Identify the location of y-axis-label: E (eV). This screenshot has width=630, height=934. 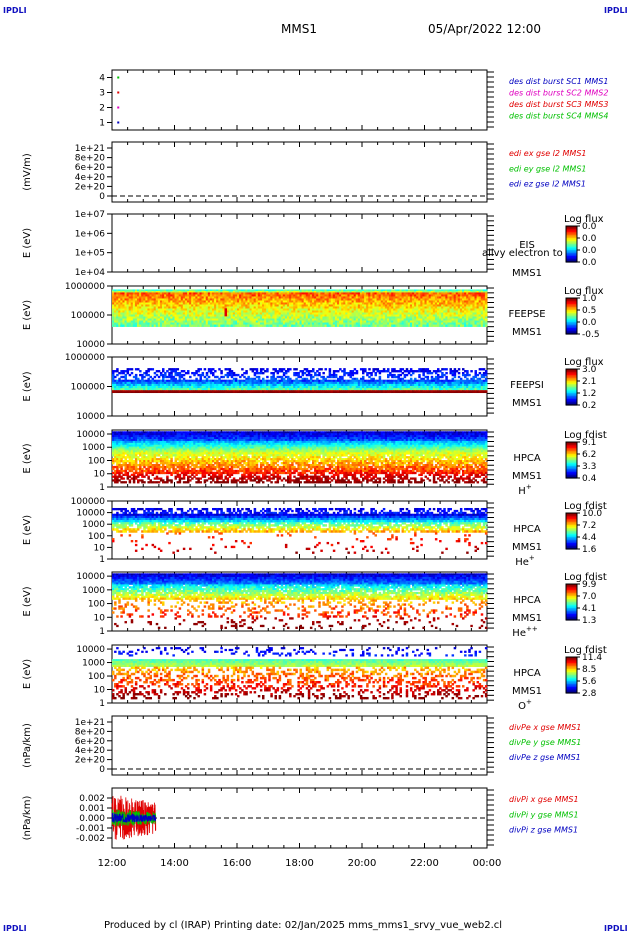
(27, 243).